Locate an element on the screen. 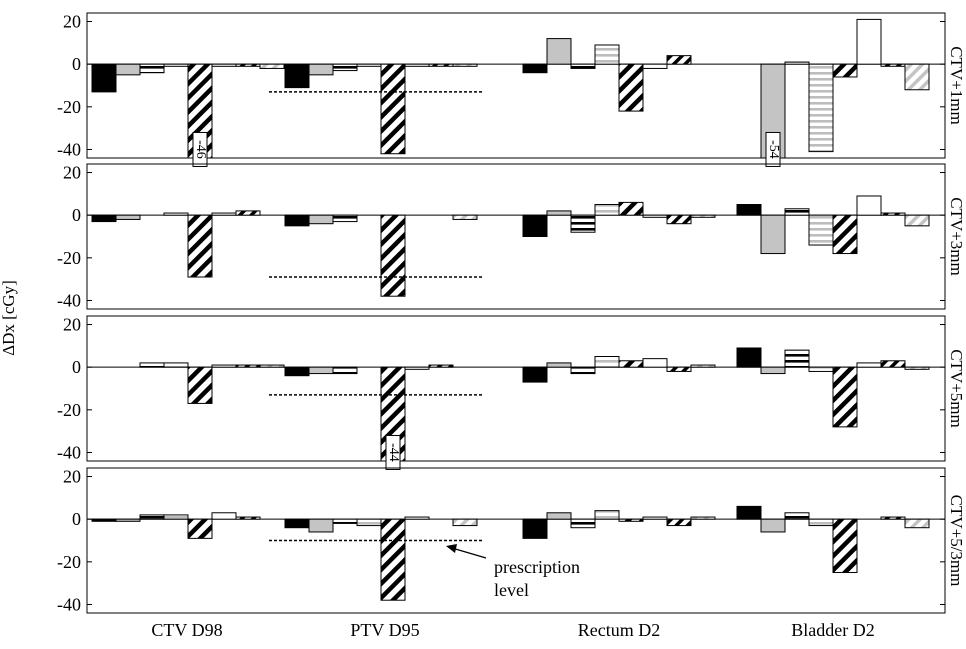 The image size is (966, 649). annotation-text-line-2: level is located at coordinates (511, 590).